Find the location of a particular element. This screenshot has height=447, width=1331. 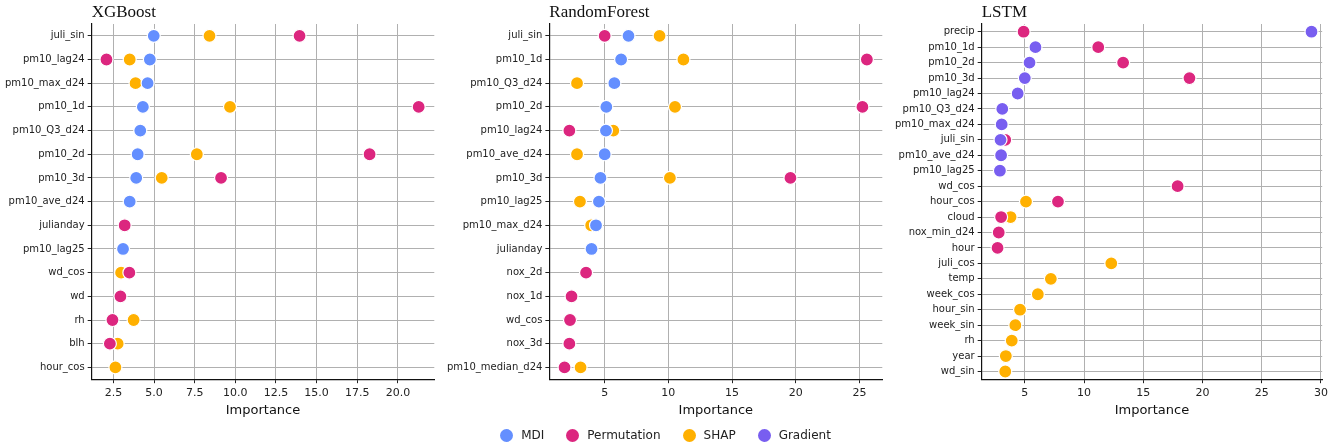

y-tick-label: nox_min_d24 is located at coordinates (941, 232).